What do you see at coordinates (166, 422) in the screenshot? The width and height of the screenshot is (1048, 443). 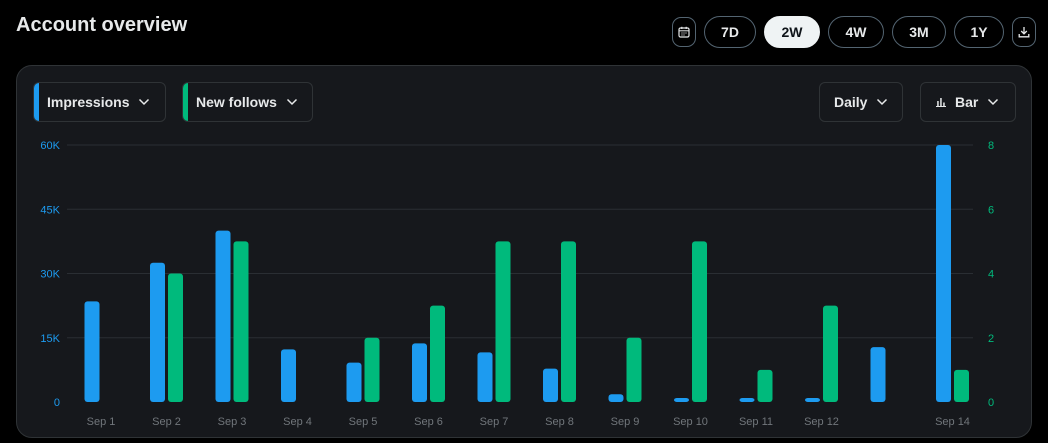 I see `x-tick-label: Sep 2` at bounding box center [166, 422].